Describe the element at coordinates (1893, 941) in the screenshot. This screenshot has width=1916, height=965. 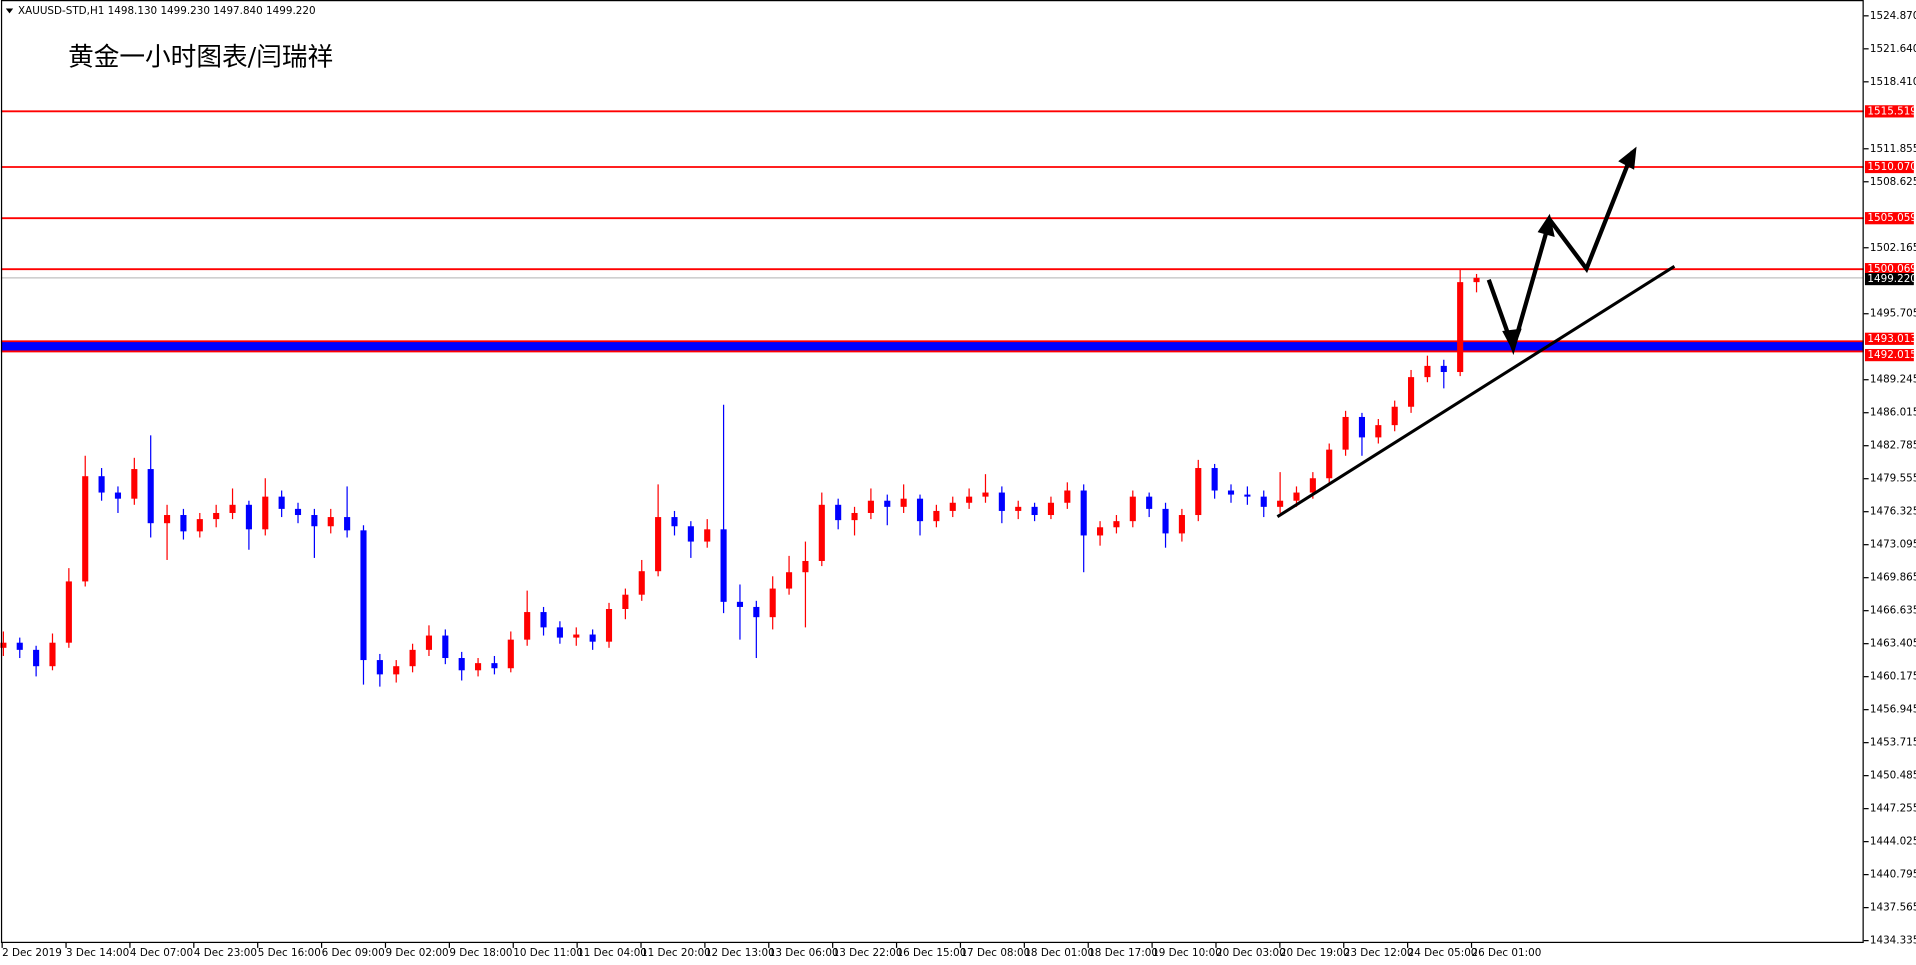
I see `y-tick-label: 1434.335` at that location.